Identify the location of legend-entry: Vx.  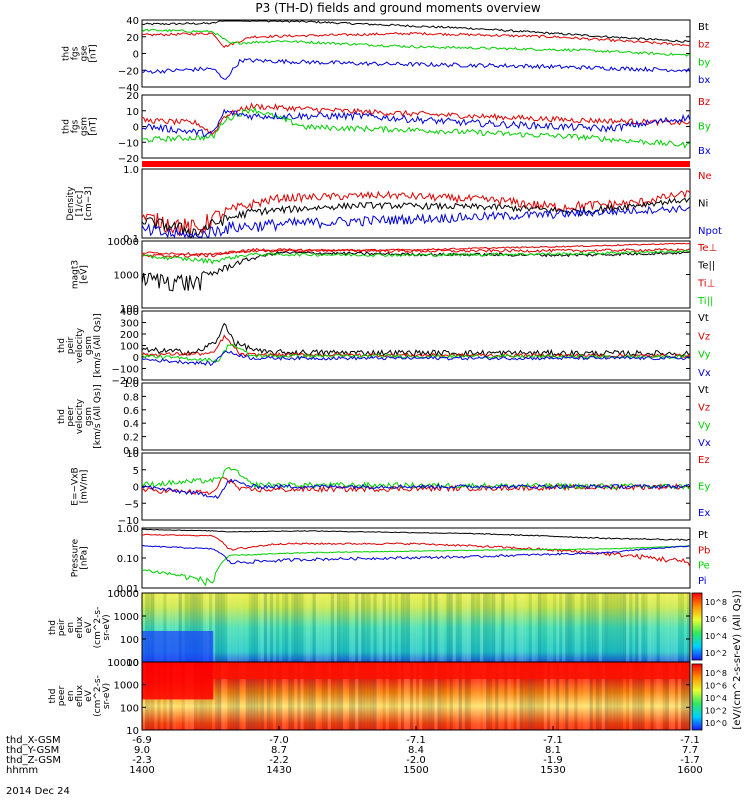
(704, 443).